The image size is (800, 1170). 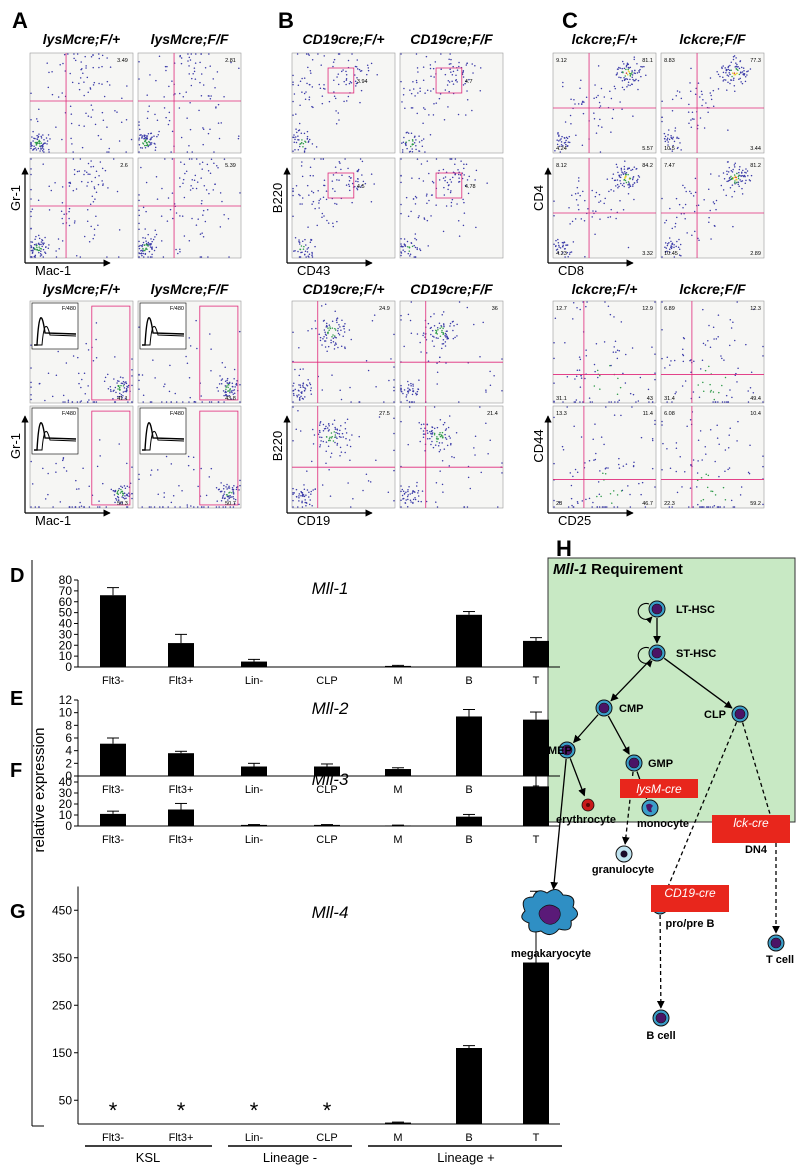 What do you see at coordinates (230, 399) in the screenshot?
I see `gate-percentage: 43.8` at bounding box center [230, 399].